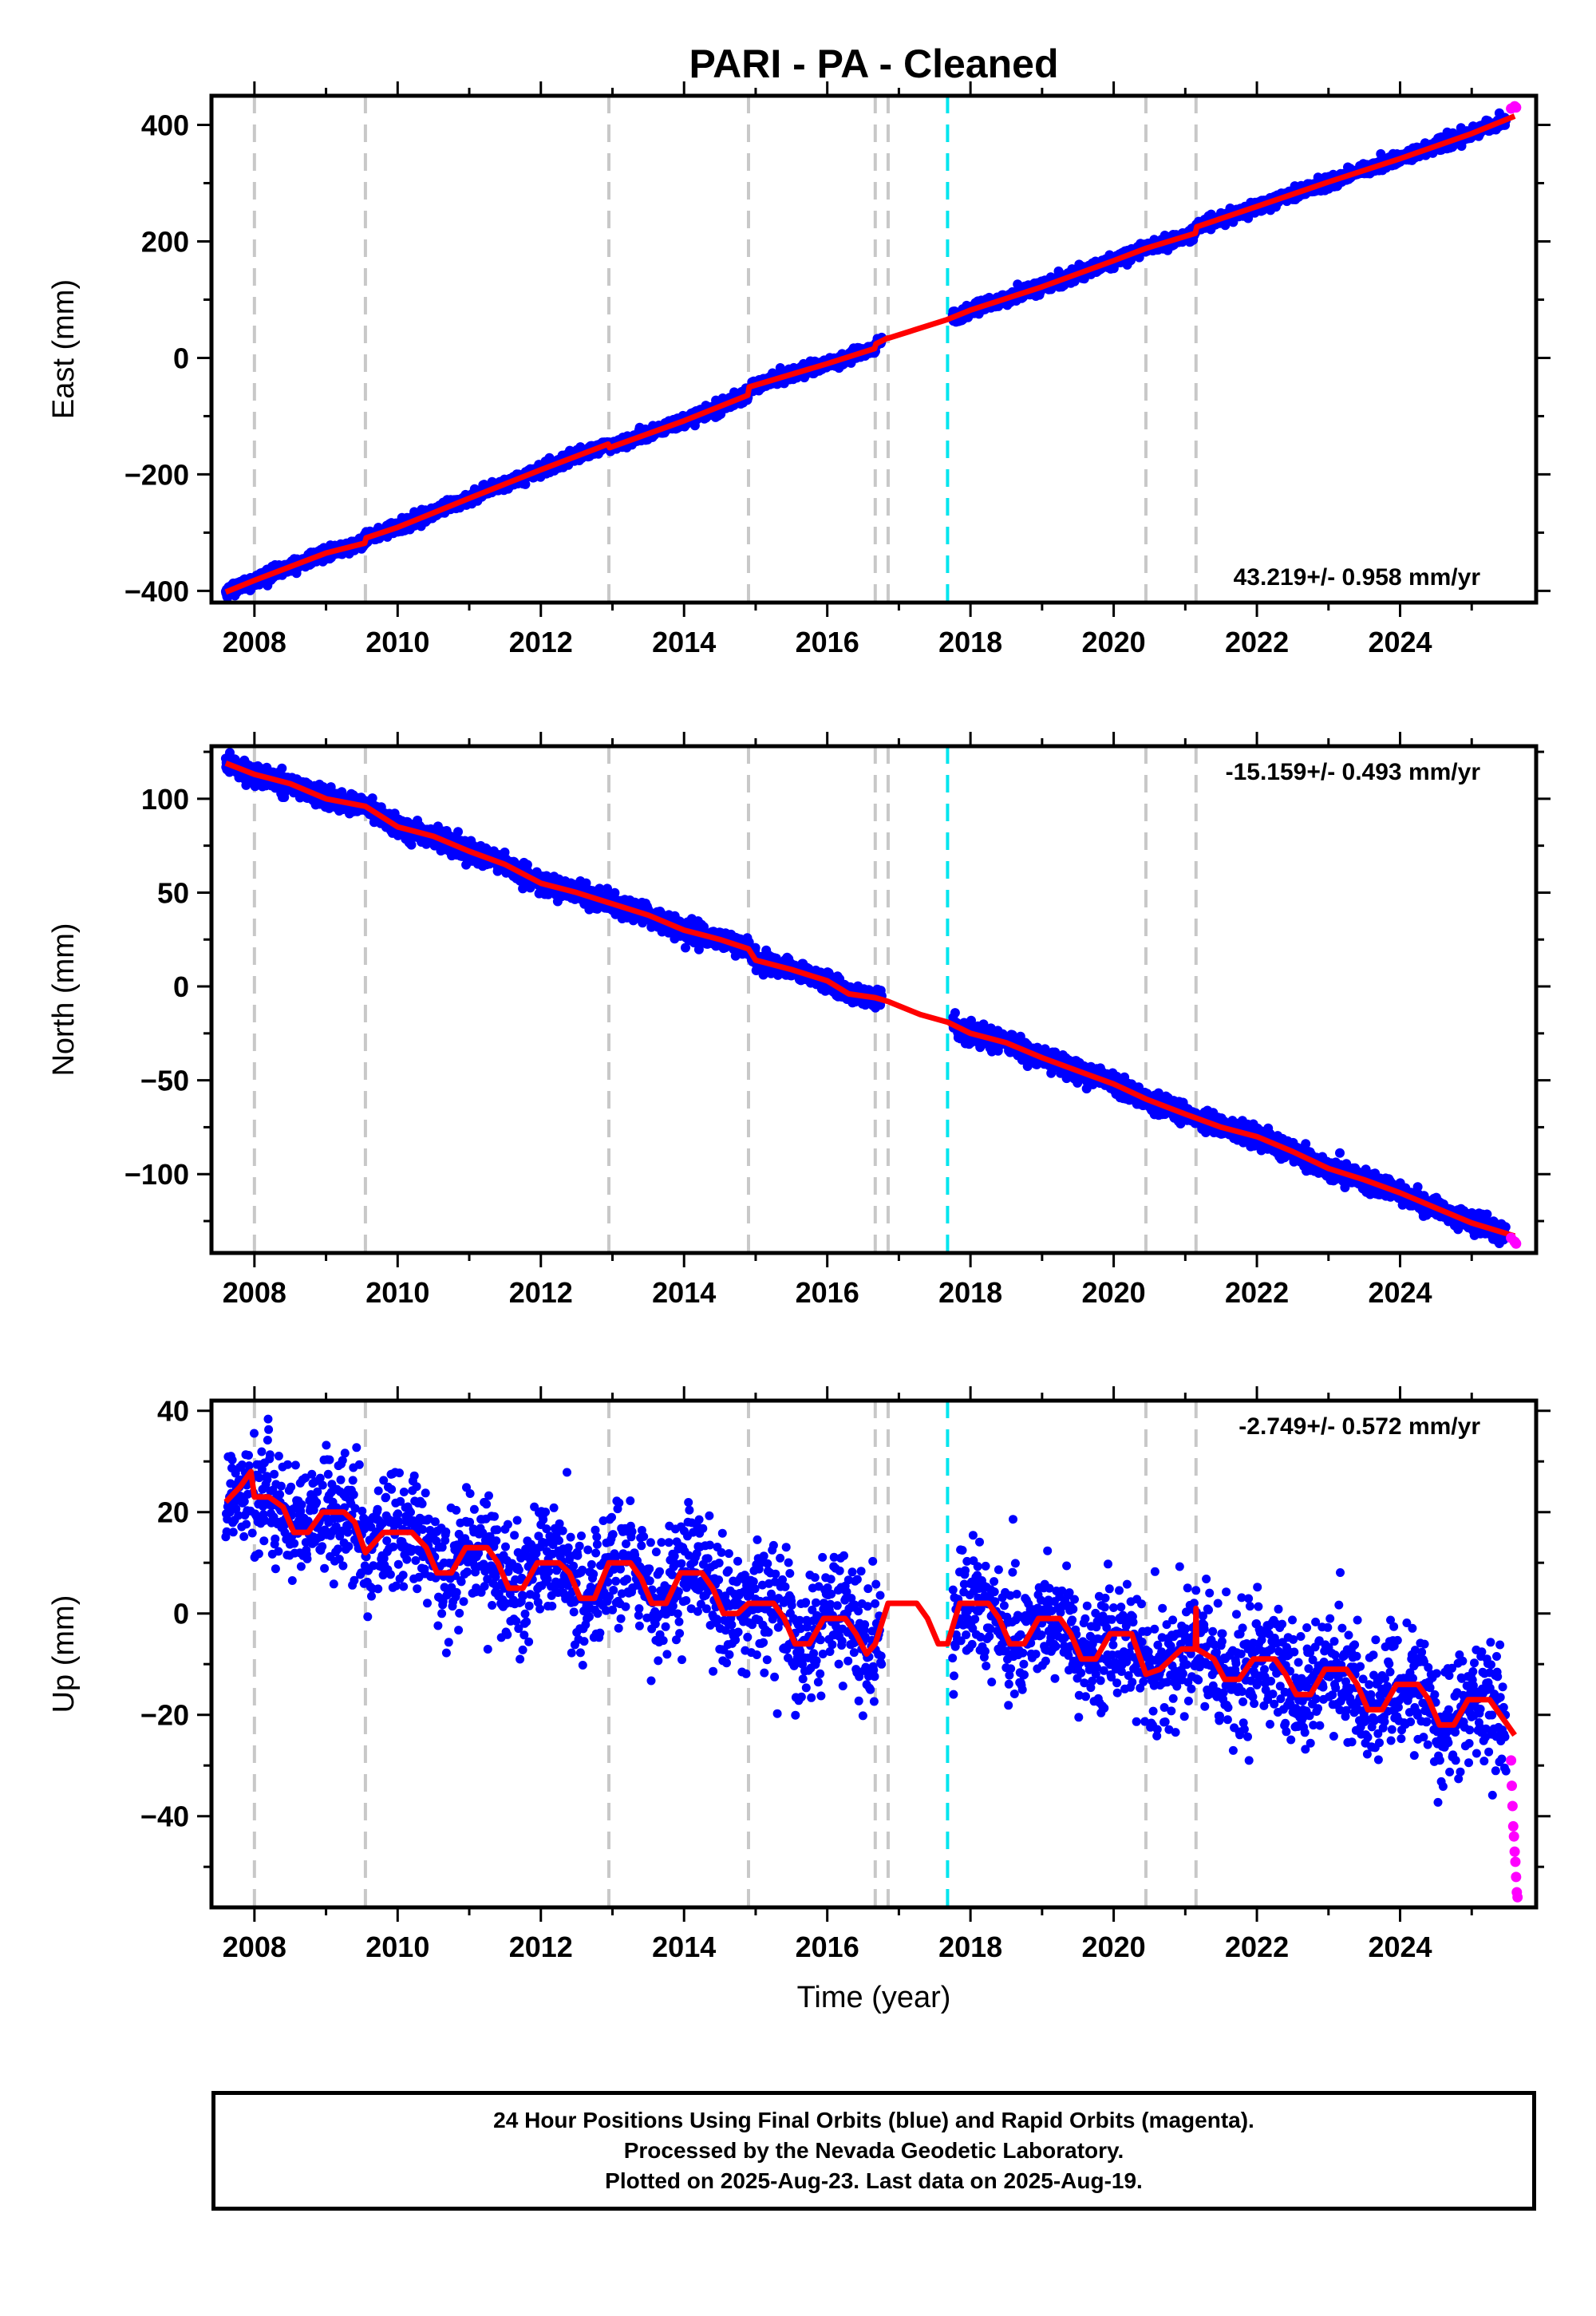  I want to click on chart-title: PARI - PA - Cleaned, so click(873, 63).